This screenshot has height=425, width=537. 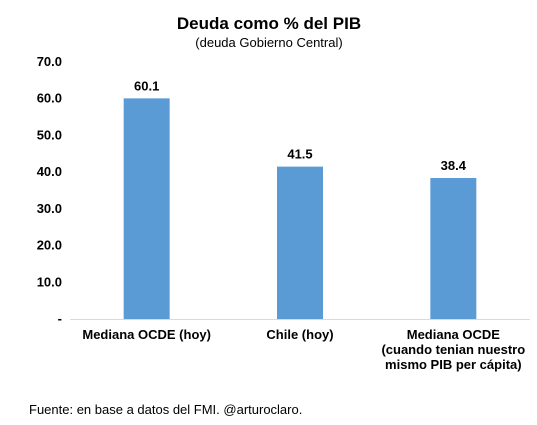 I want to click on data-label: 38.4, so click(x=454, y=165).